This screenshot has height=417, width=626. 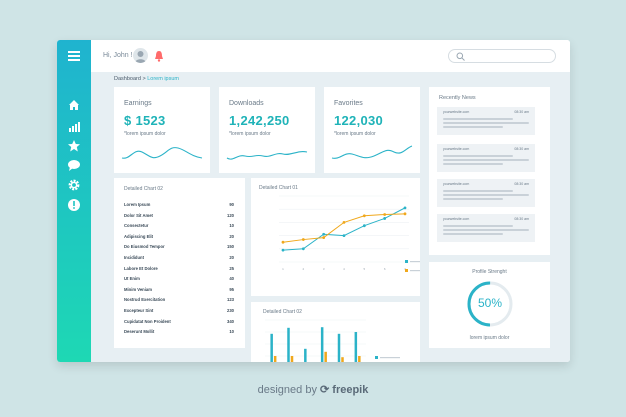 I want to click on list-item-value: 10, so click(x=231, y=332).